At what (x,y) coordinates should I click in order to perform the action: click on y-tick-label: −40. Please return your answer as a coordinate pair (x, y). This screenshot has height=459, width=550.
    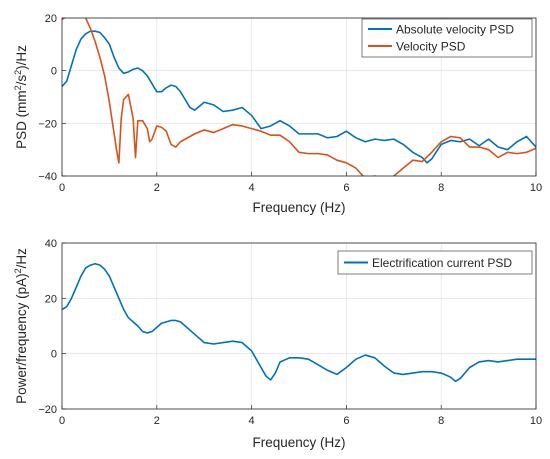
    Looking at the image, I should click on (47, 177).